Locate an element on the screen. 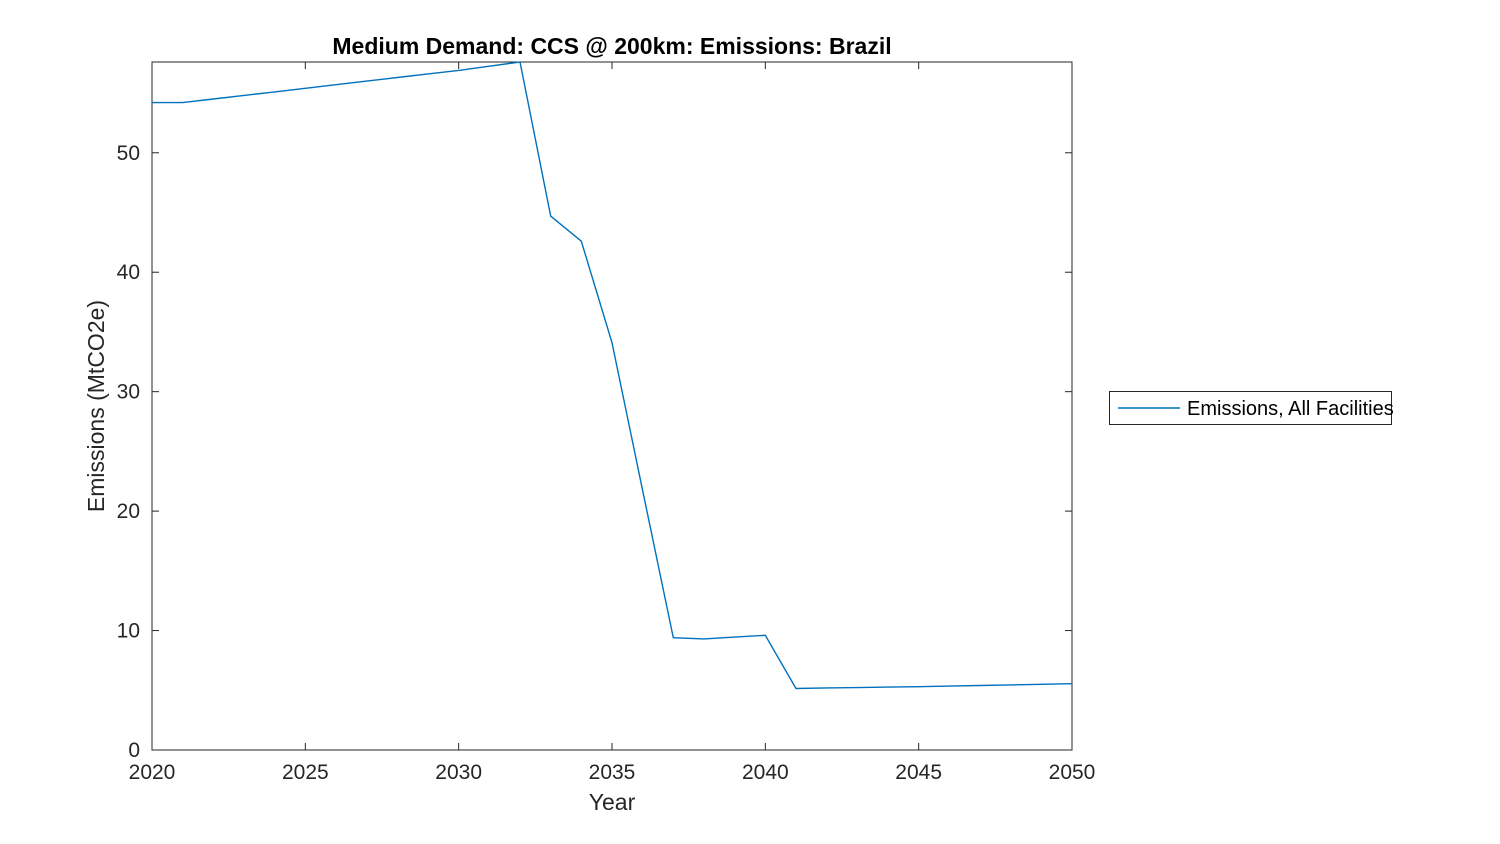  y-tick-label: 50 is located at coordinates (128, 153).